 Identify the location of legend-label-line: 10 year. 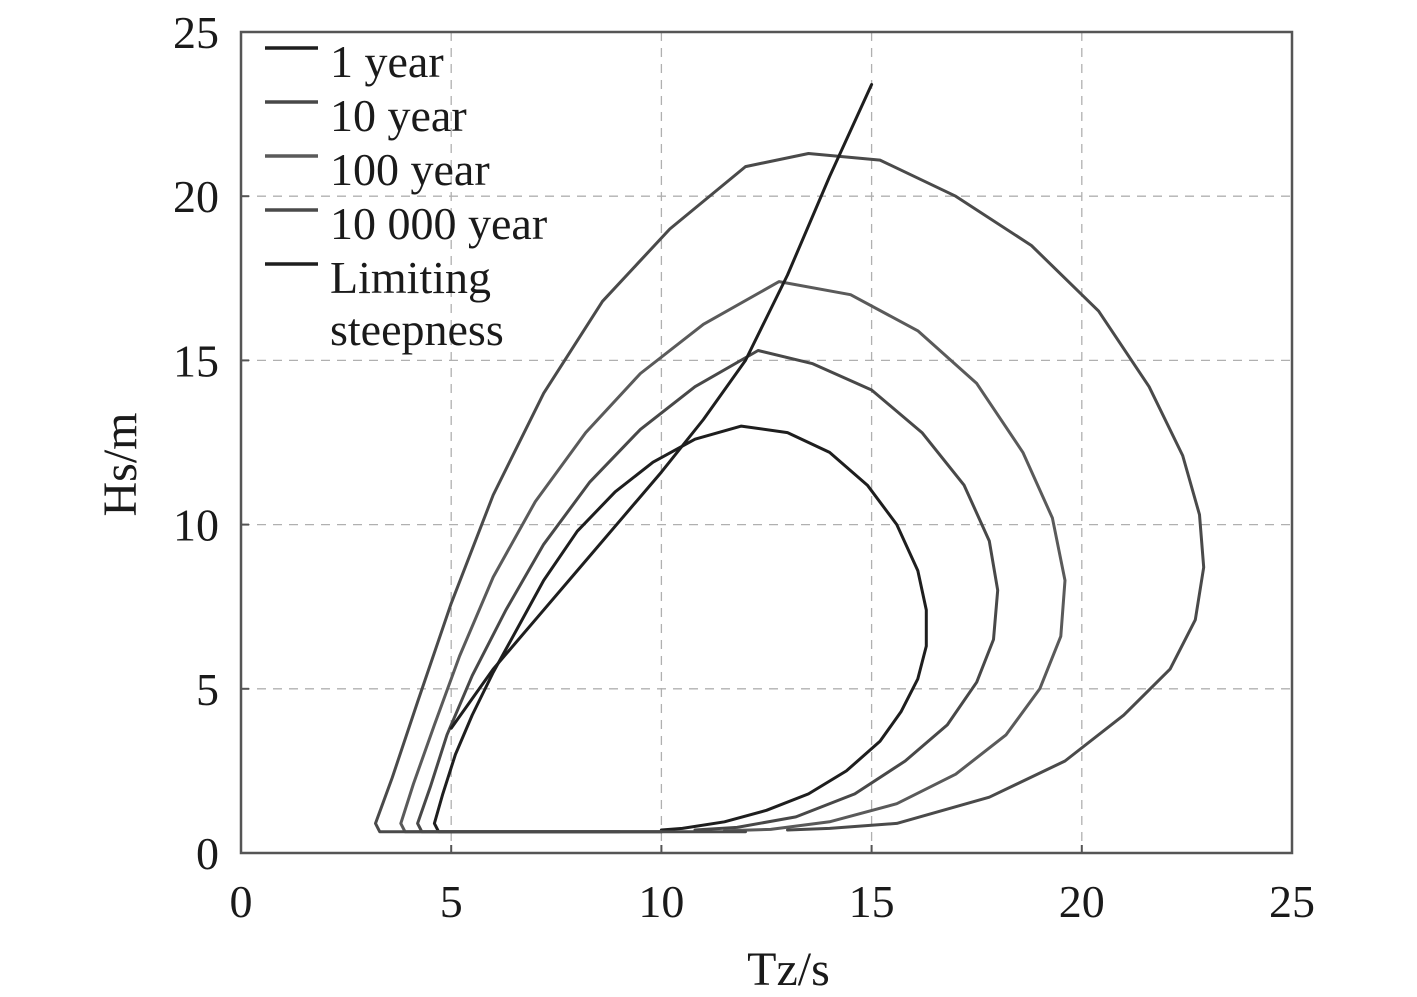
(398, 115).